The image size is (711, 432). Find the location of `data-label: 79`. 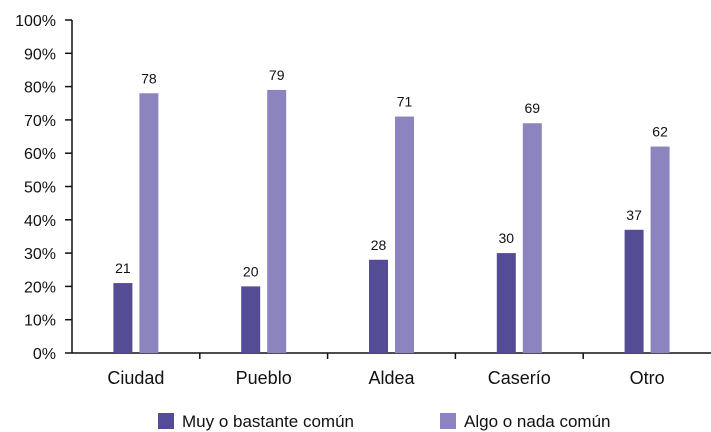

data-label: 79 is located at coordinates (277, 75).